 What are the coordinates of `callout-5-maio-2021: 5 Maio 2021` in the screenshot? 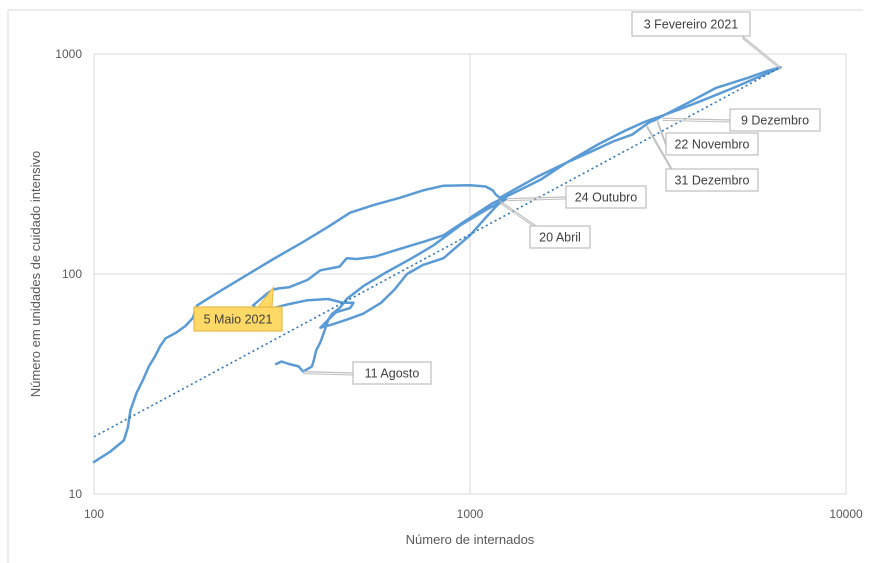 It's located at (238, 308).